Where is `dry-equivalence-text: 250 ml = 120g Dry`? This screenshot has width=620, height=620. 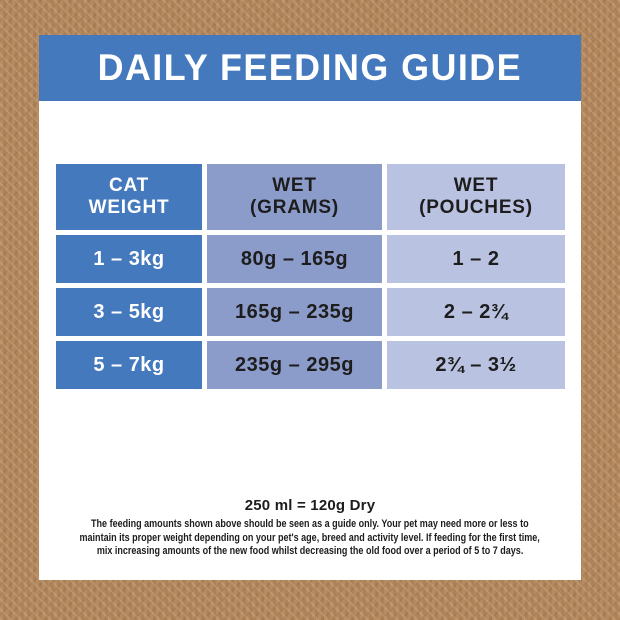 dry-equivalence-text: 250 ml = 120g Dry is located at coordinates (310, 505).